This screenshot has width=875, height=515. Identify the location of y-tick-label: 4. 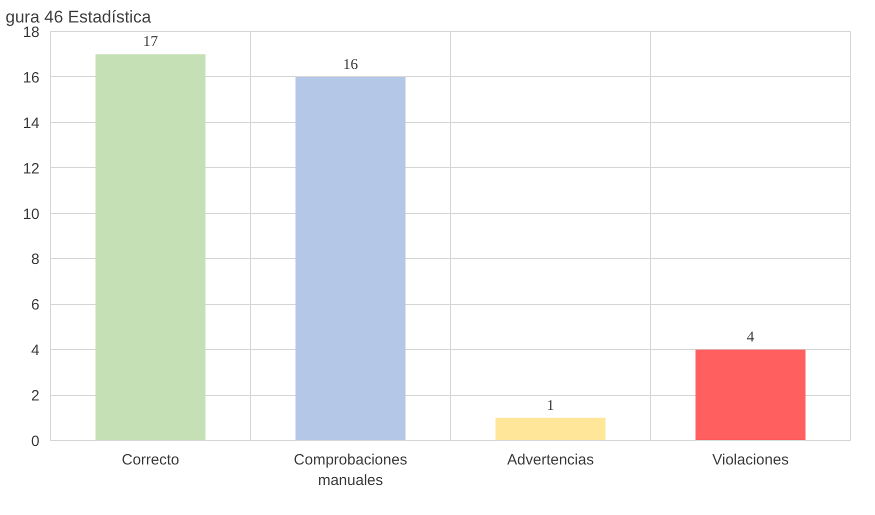
(35, 351).